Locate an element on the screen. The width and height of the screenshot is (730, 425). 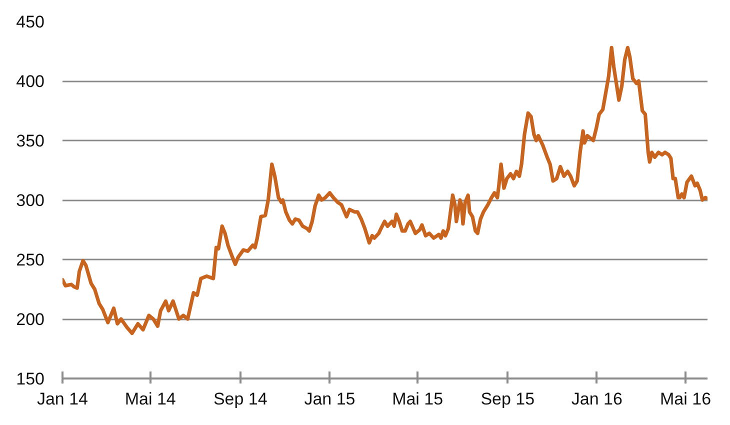
y-tick-label: 300 is located at coordinates (30, 200).